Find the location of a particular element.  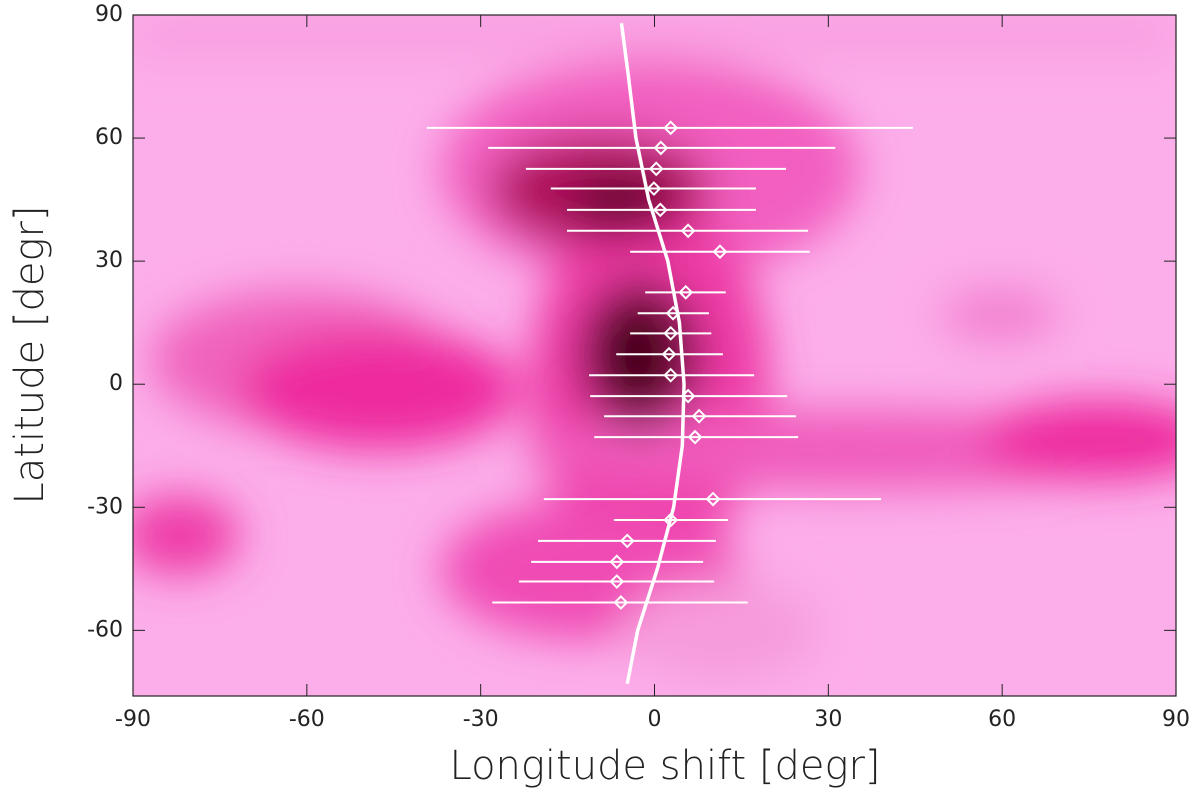

y-tick-label: 90 is located at coordinates (109, 14).